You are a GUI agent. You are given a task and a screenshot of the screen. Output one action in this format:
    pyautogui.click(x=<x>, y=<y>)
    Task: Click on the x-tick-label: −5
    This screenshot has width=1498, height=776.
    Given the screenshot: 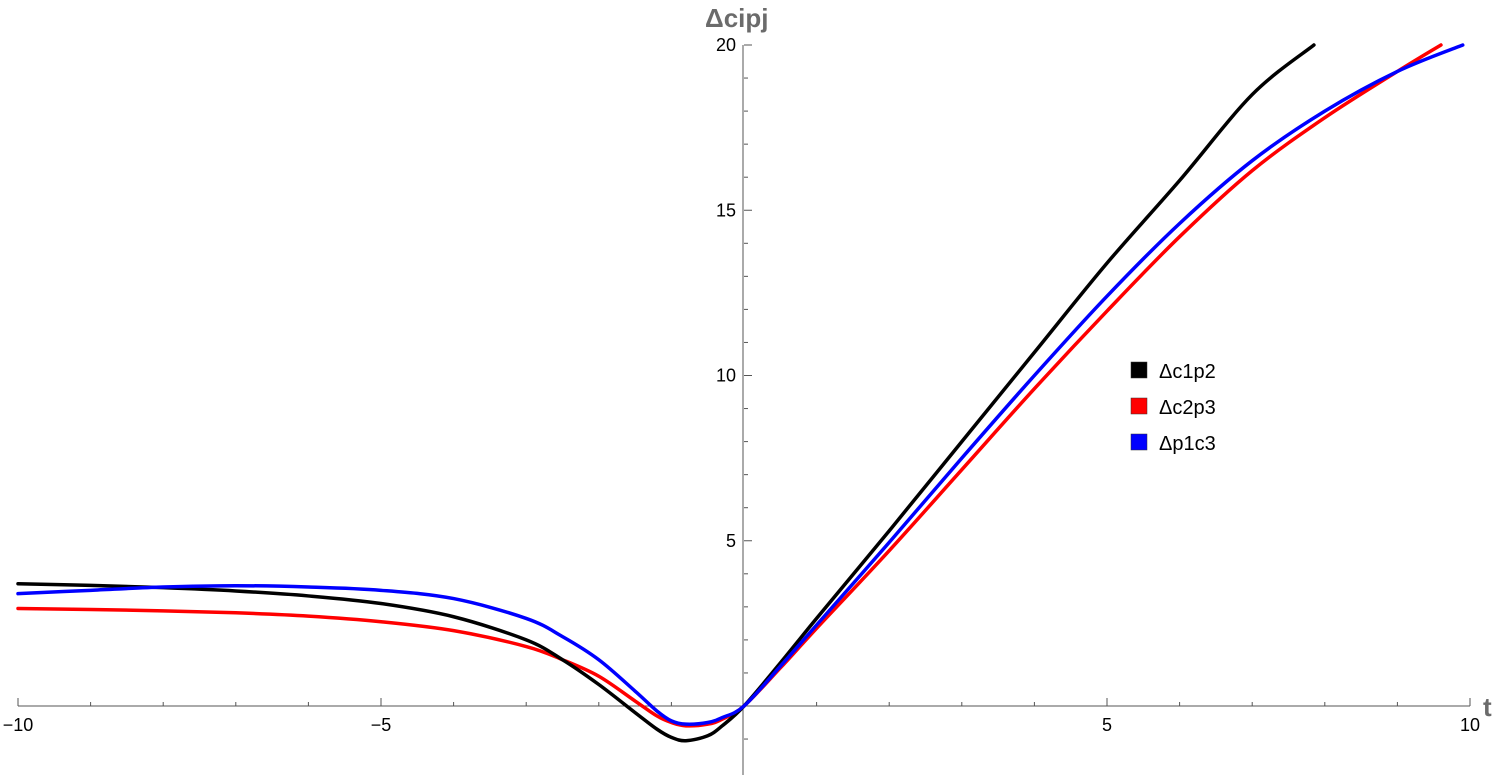 What is the action you would take?
    pyautogui.click(x=381, y=725)
    